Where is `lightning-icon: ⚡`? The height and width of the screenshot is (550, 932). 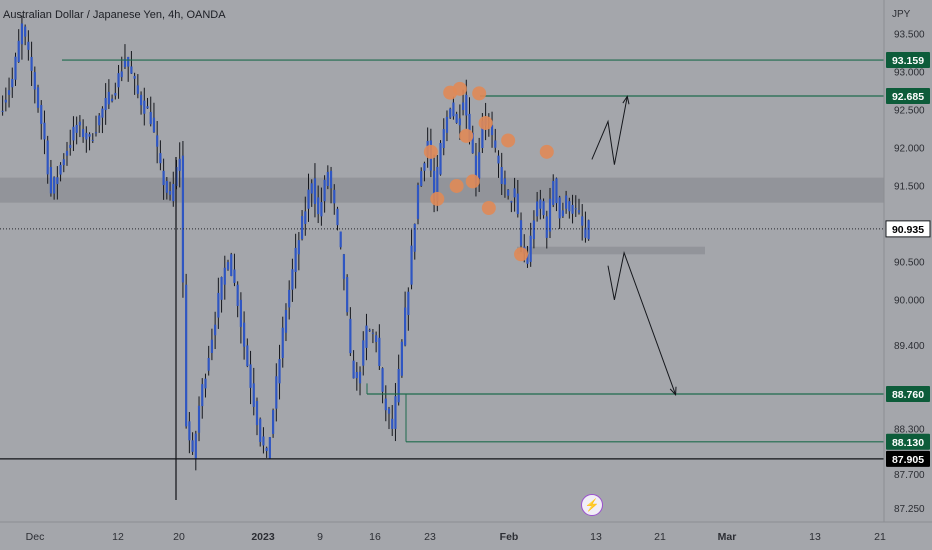 lightning-icon: ⚡ is located at coordinates (592, 505).